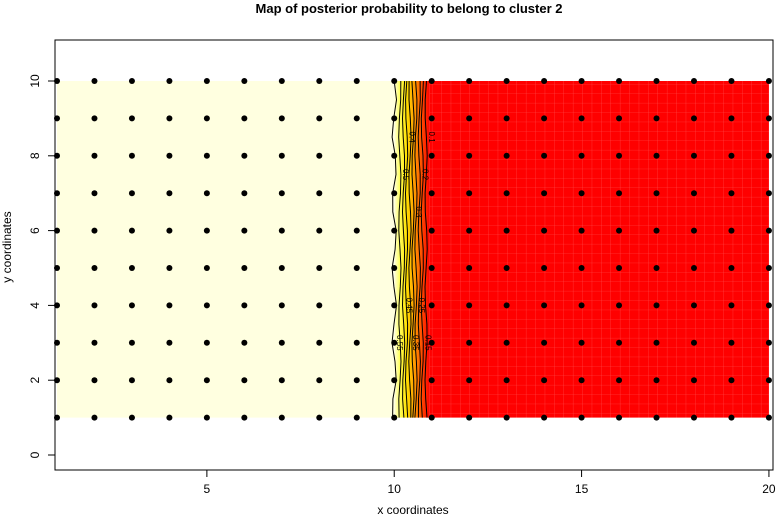 Image resolution: width=776 pixels, height=523 pixels. I want to click on contour-label: 0.2, so click(424, 175).